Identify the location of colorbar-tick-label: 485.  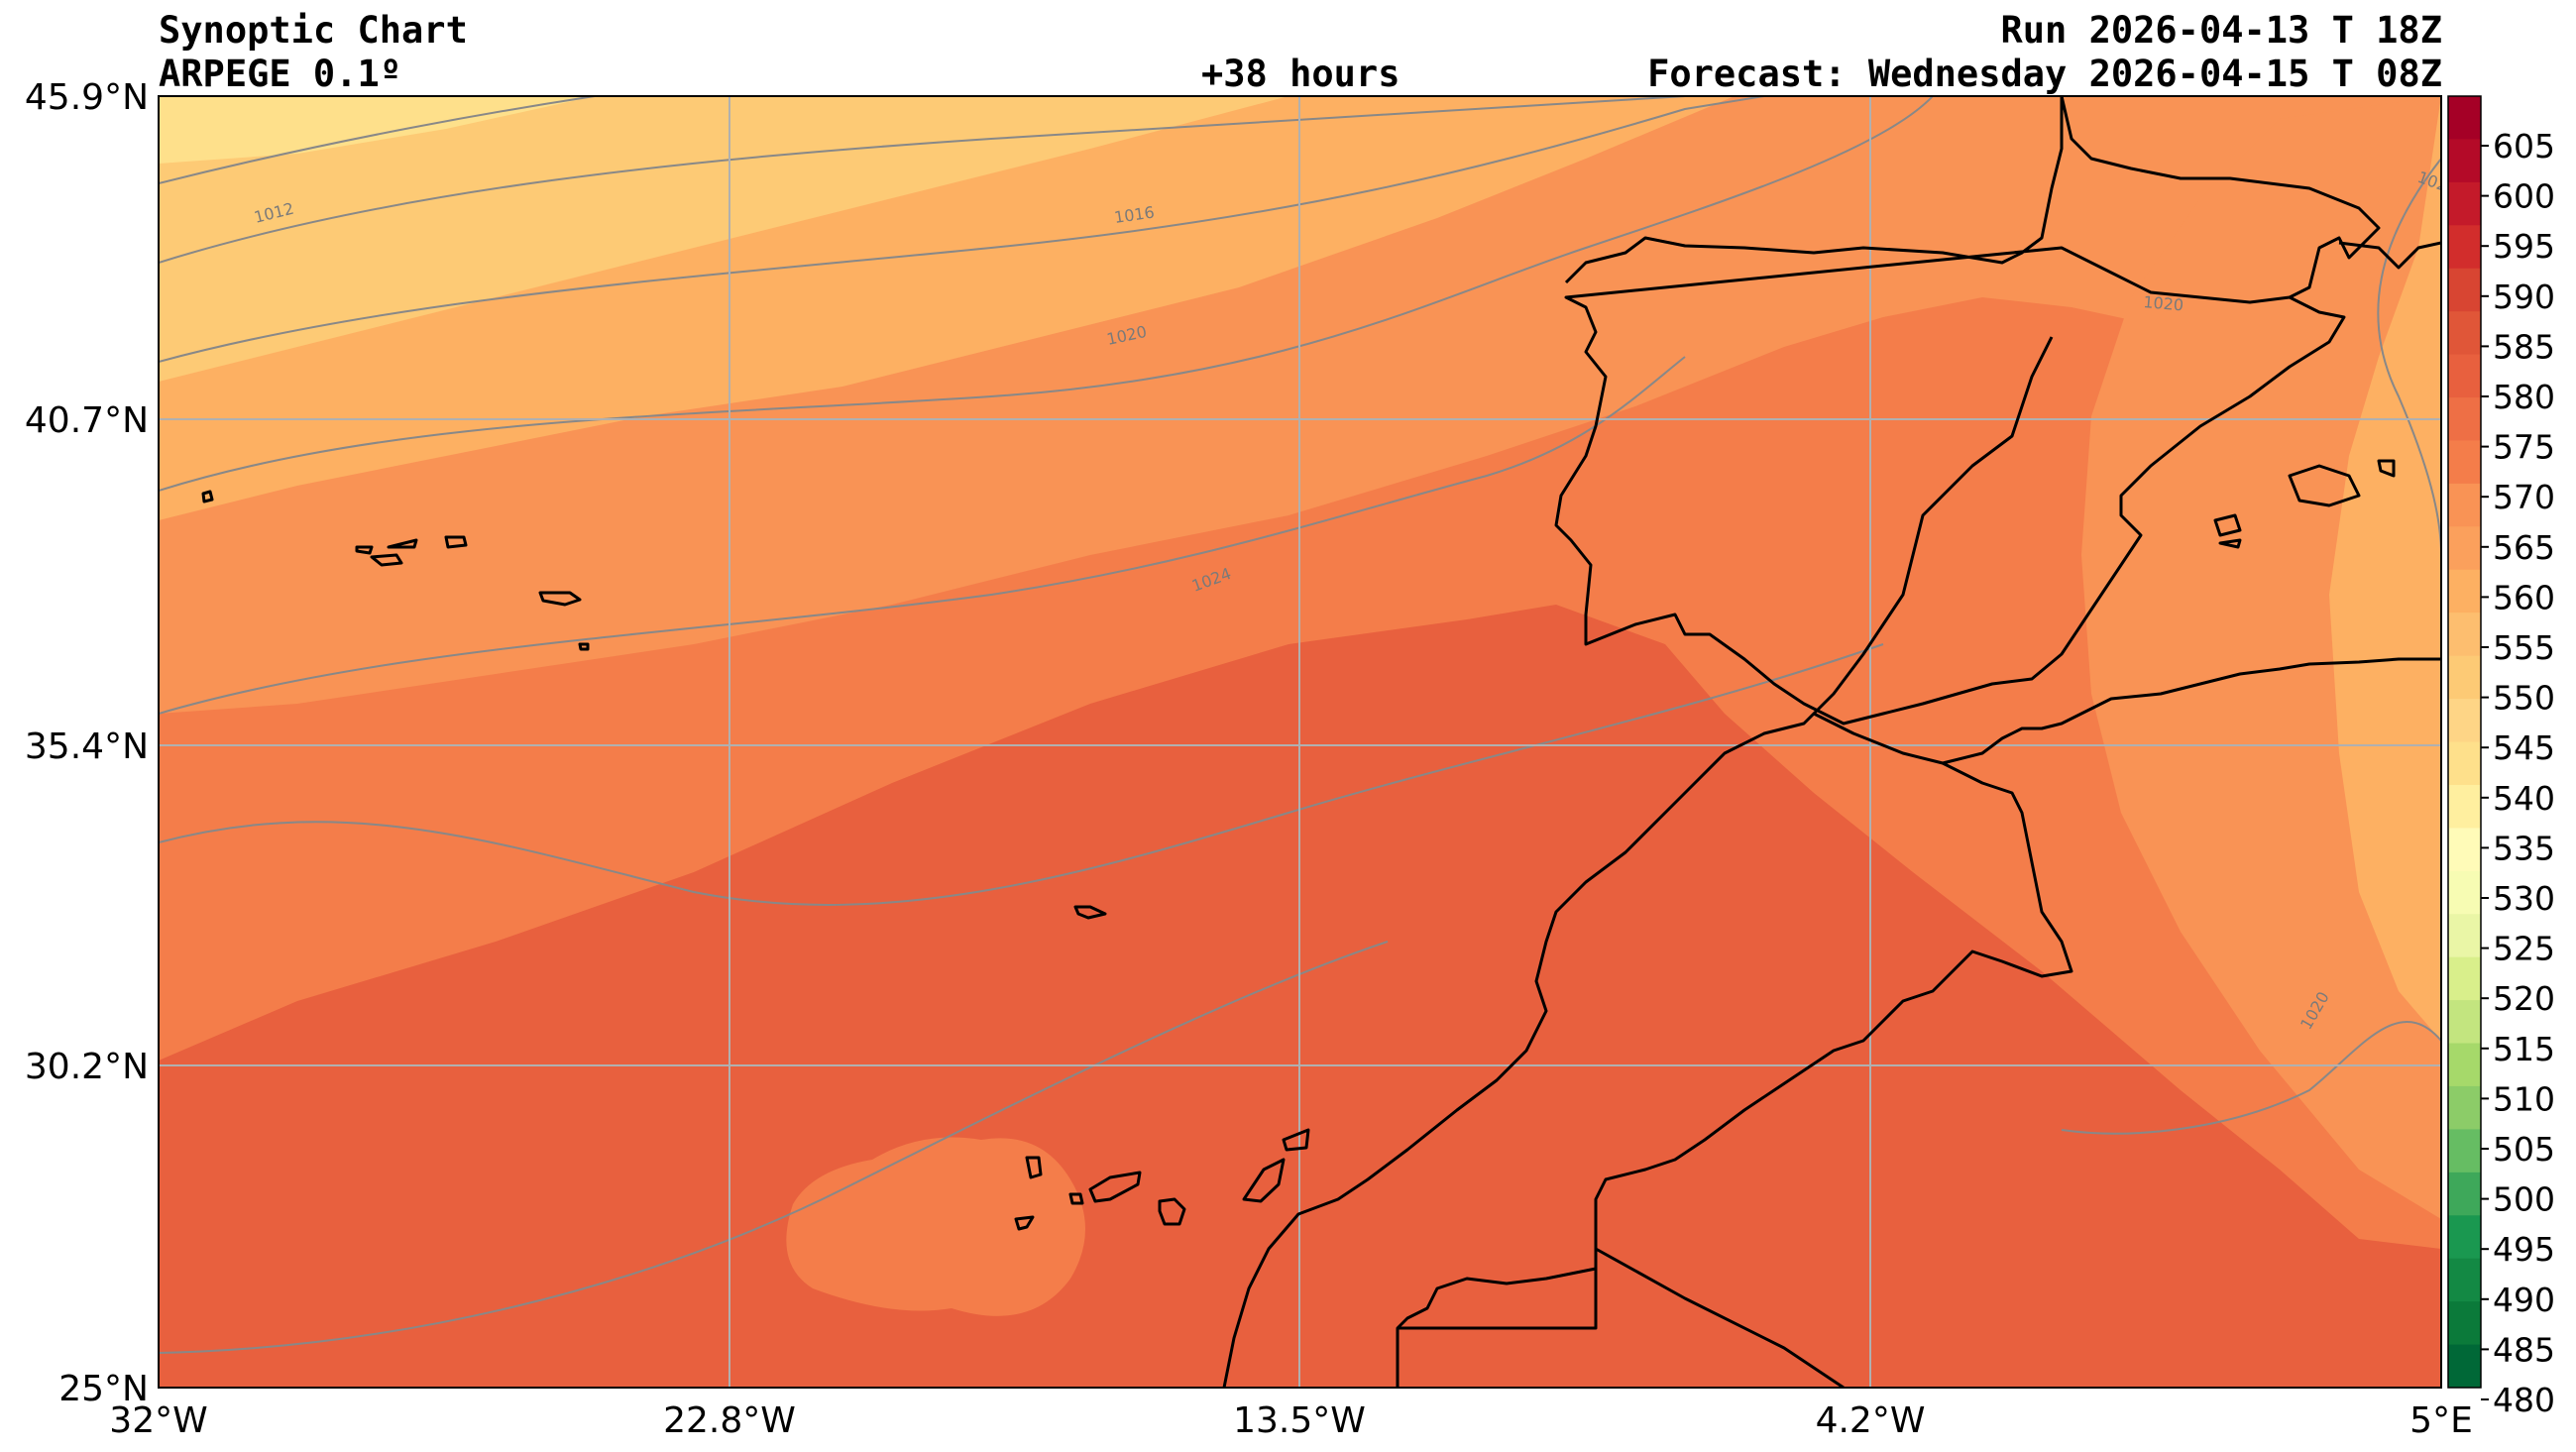
(2524, 1349).